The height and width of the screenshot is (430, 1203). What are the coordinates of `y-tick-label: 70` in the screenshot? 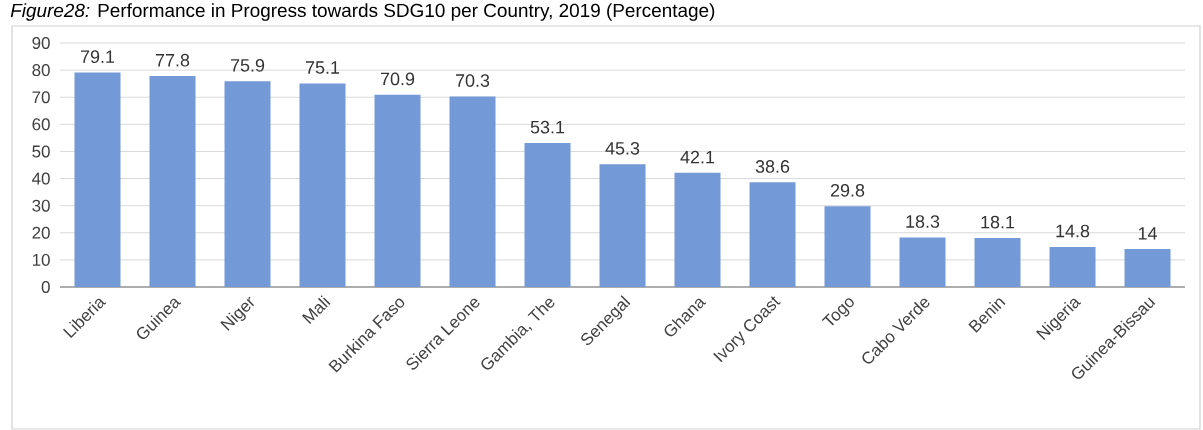 It's located at (41, 97).